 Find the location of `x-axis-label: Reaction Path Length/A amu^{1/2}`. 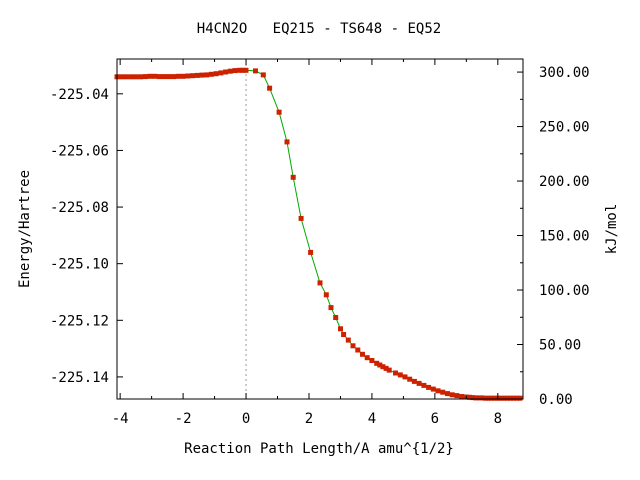

x-axis-label: Reaction Path Length/A amu^{1/2} is located at coordinates (319, 449).